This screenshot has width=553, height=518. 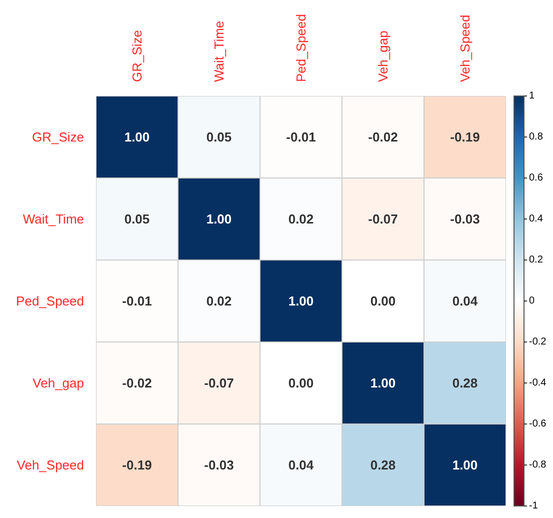 I want to click on color-bar-label: 0.4, so click(x=536, y=219).